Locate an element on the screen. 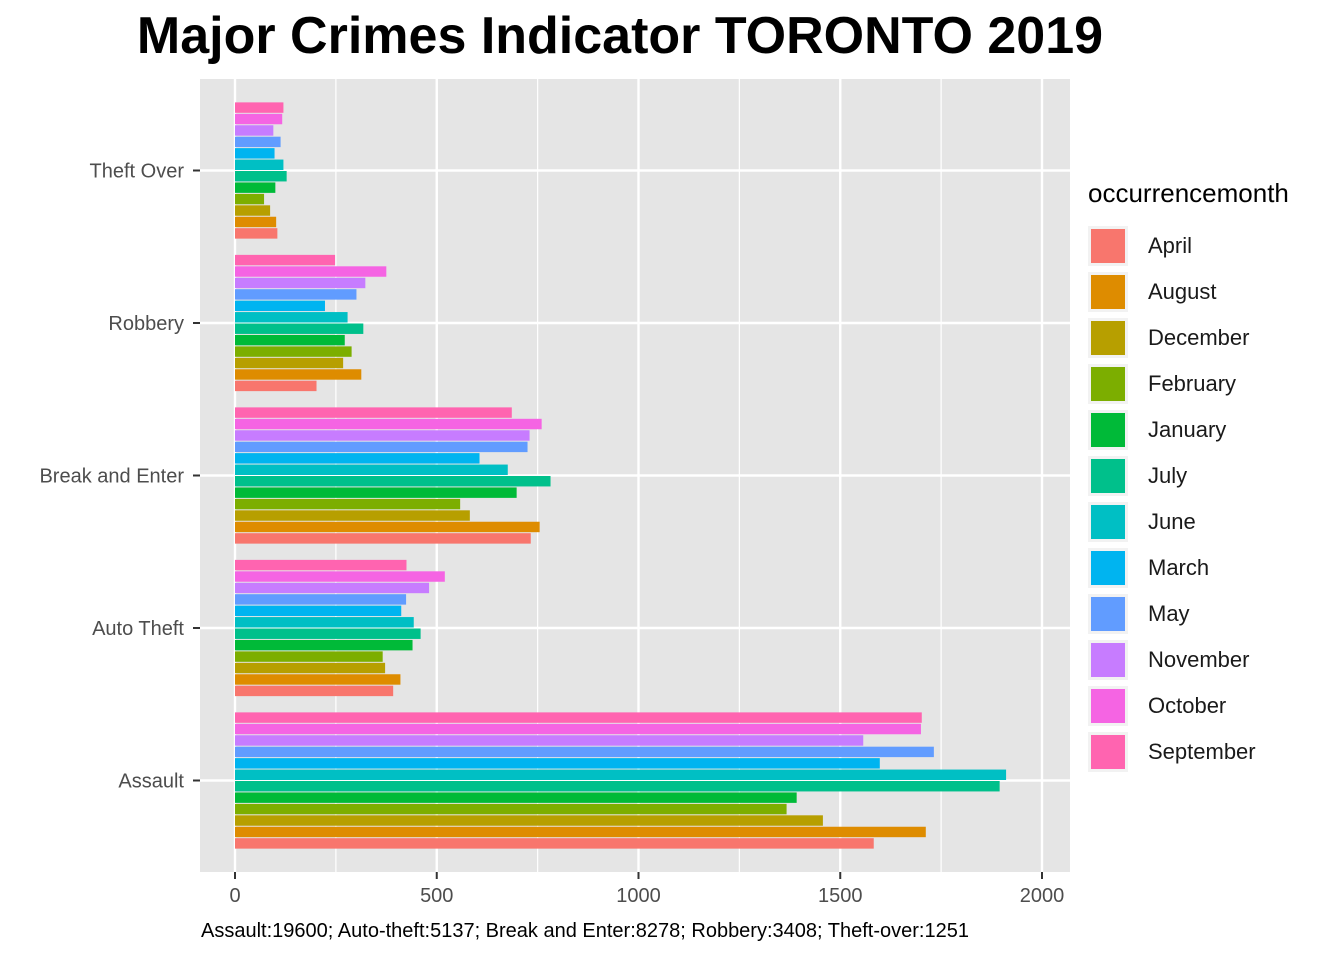 The height and width of the screenshot is (960, 1344). legend-label: June is located at coordinates (1172, 521).